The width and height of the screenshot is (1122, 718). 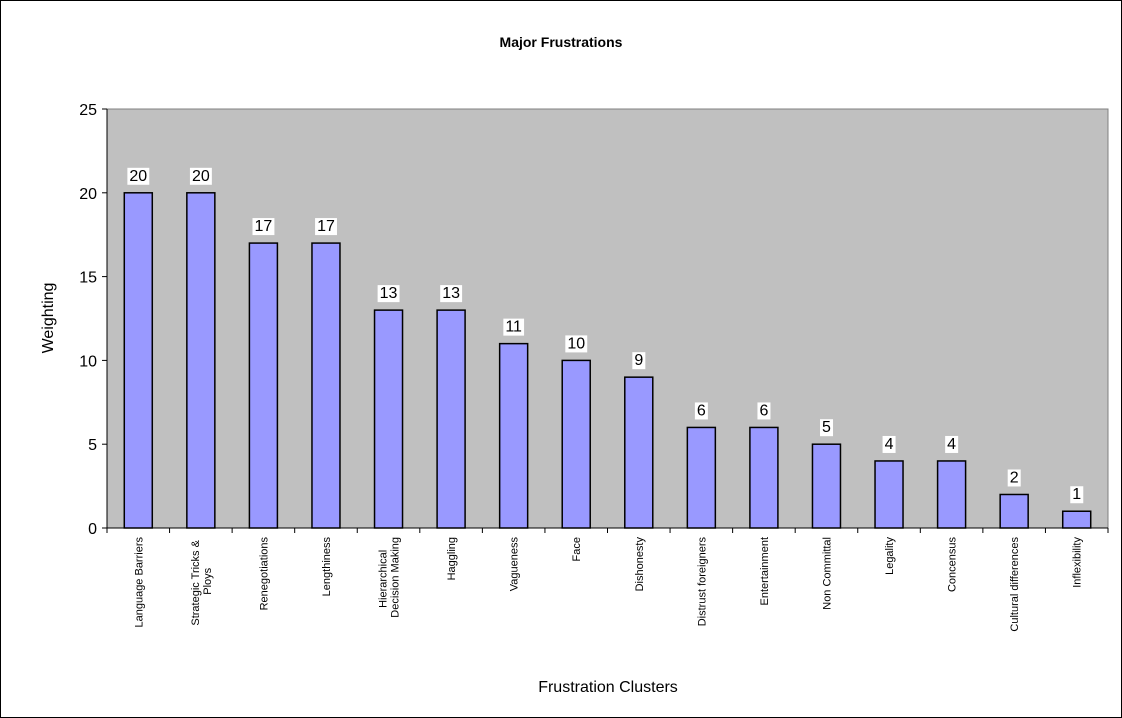 I want to click on x-tick-label: Face, so click(x=577, y=549).